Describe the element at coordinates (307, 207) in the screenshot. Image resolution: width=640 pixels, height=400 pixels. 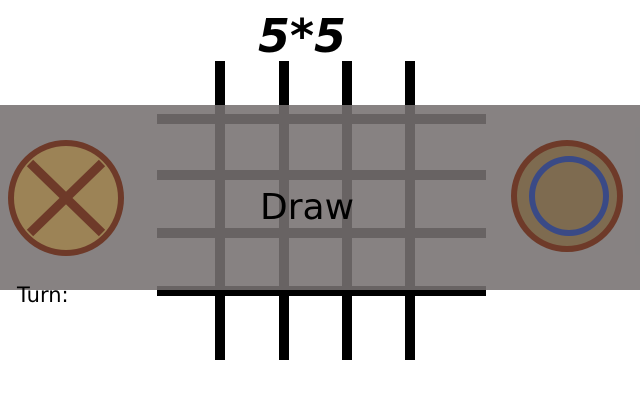
I see `game-result-text: Draw` at that location.